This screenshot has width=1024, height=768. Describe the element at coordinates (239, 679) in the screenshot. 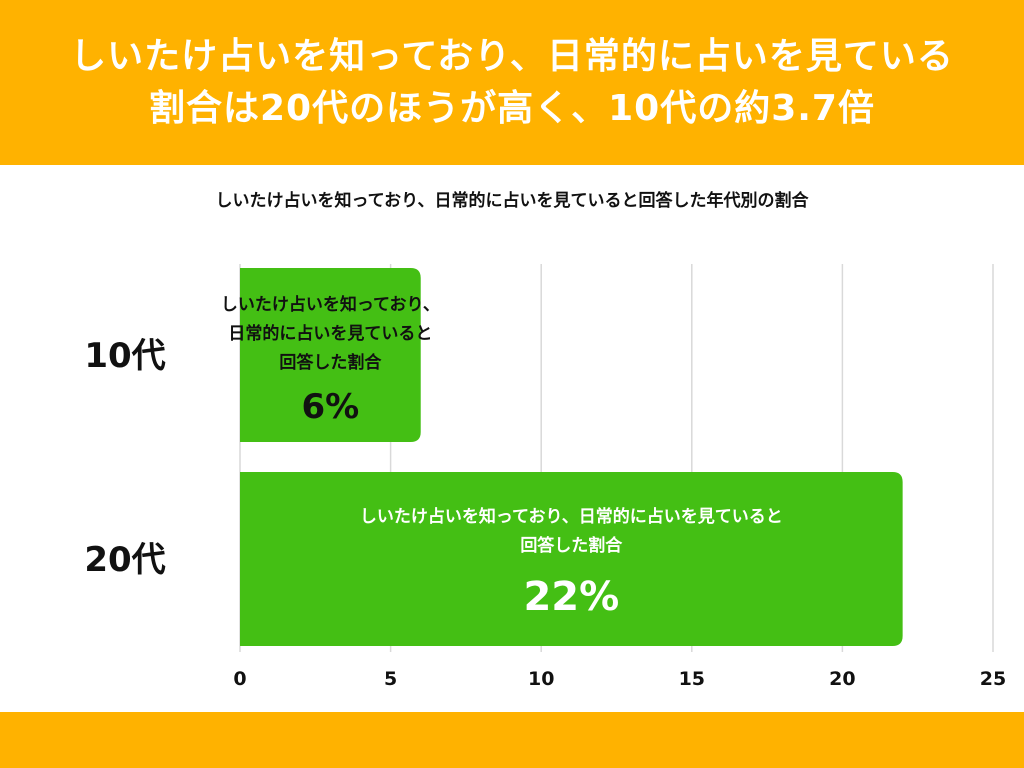

I see `x-tick-label: 0` at that location.